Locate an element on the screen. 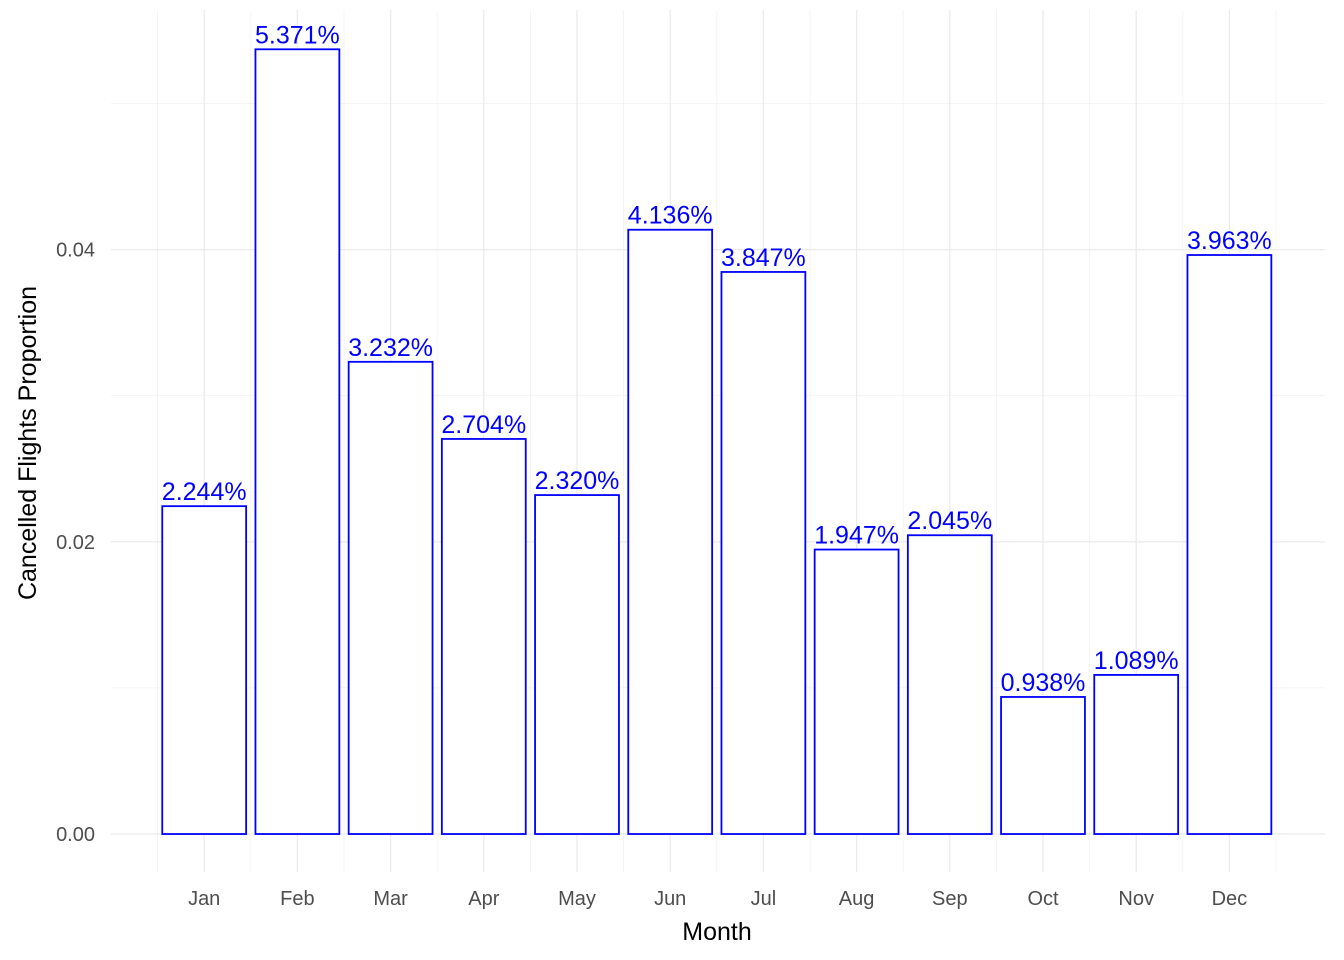  bar-jan is located at coordinates (204, 670).